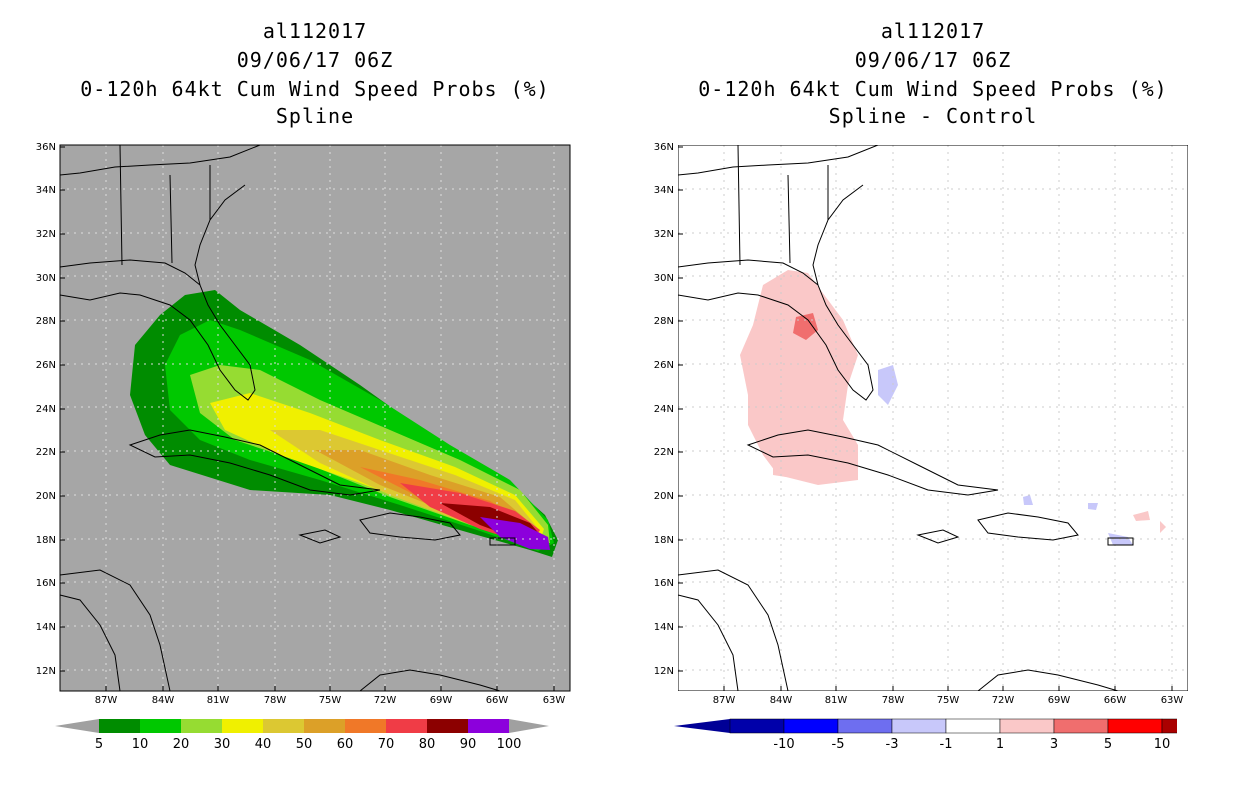 The height and width of the screenshot is (800, 1236). Describe the element at coordinates (254, 462) in the screenshot. I see `cuba-coast` at that location.